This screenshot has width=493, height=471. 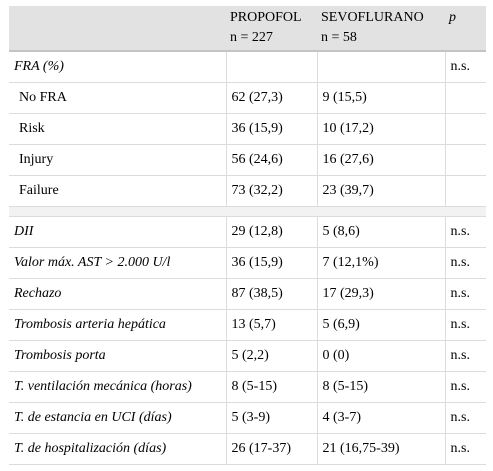 What do you see at coordinates (380, 263) in the screenshot?
I see `cell-sevoflurano: 7 (12,1%)` at bounding box center [380, 263].